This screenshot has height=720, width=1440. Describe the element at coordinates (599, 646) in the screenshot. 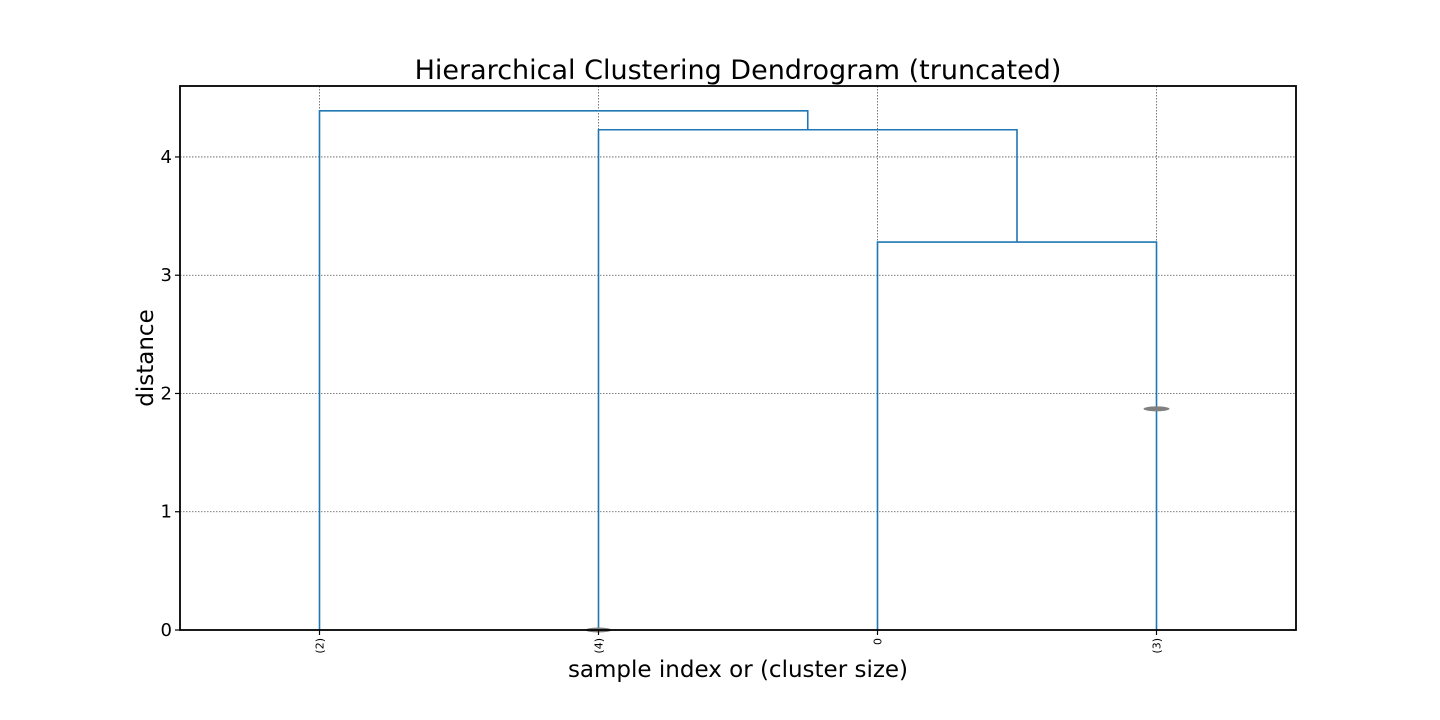

I see `x-tick-label: (4)` at that location.